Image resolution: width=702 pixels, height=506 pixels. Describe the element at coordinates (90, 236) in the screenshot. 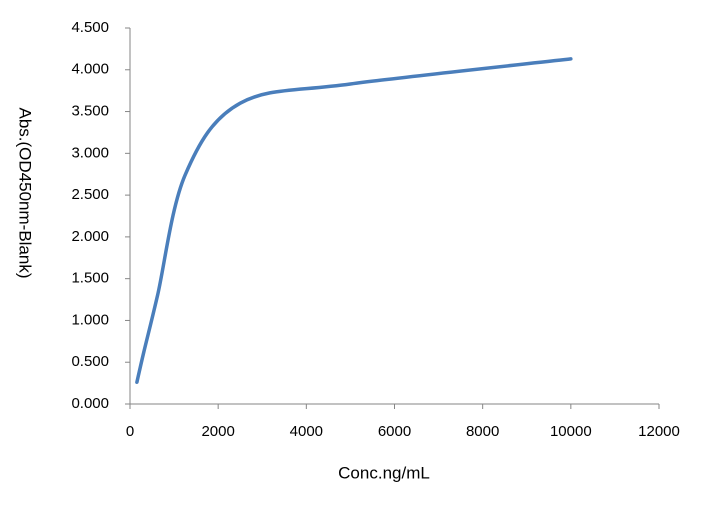

I see `y-tick-label: 2.000` at that location.